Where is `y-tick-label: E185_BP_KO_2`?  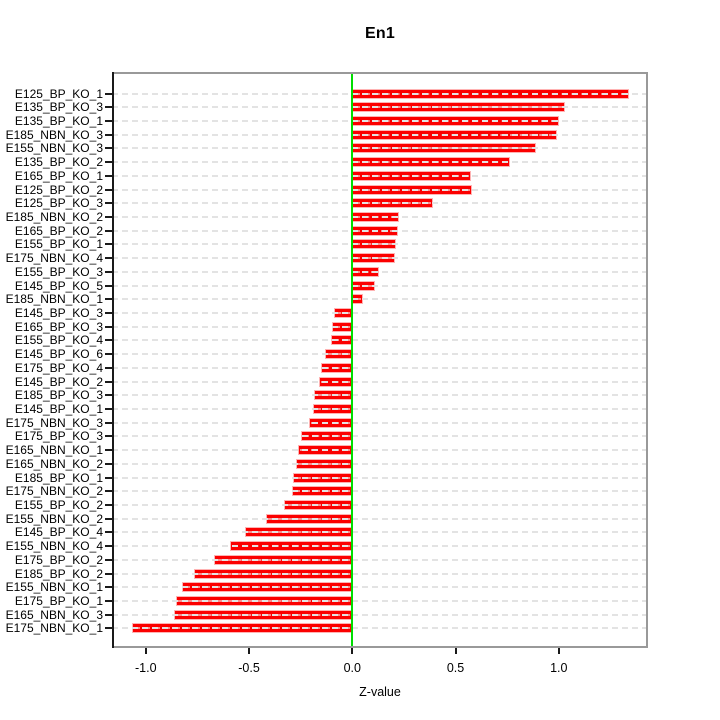
y-tick-label: E185_BP_KO_2 is located at coordinates (58, 573).